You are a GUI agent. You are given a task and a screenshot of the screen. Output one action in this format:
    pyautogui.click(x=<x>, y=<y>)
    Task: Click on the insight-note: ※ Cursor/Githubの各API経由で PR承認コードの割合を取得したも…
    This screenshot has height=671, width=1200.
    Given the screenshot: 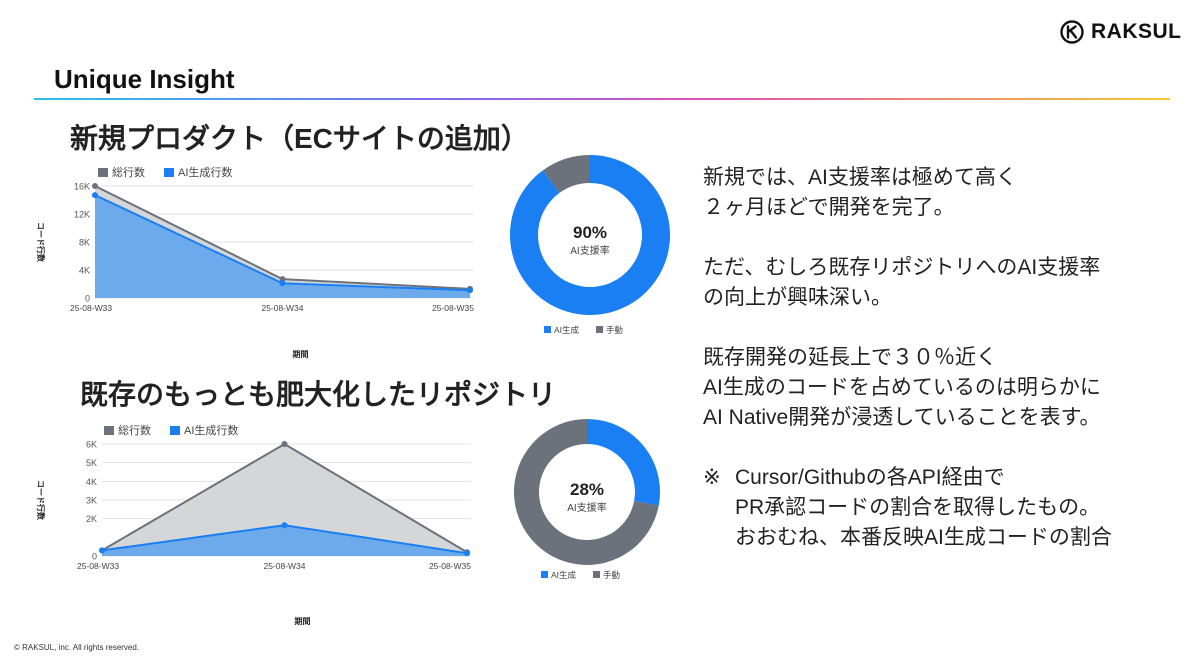 What is the action you would take?
    pyautogui.click(x=943, y=508)
    